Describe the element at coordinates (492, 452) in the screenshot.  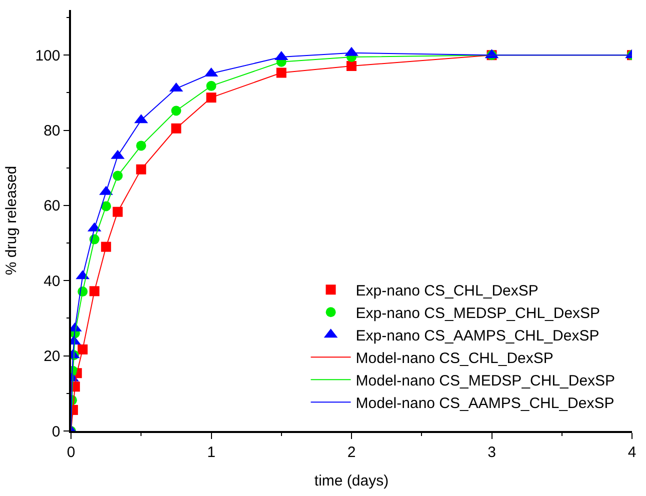
I see `x-tick-label: 3` at that location.